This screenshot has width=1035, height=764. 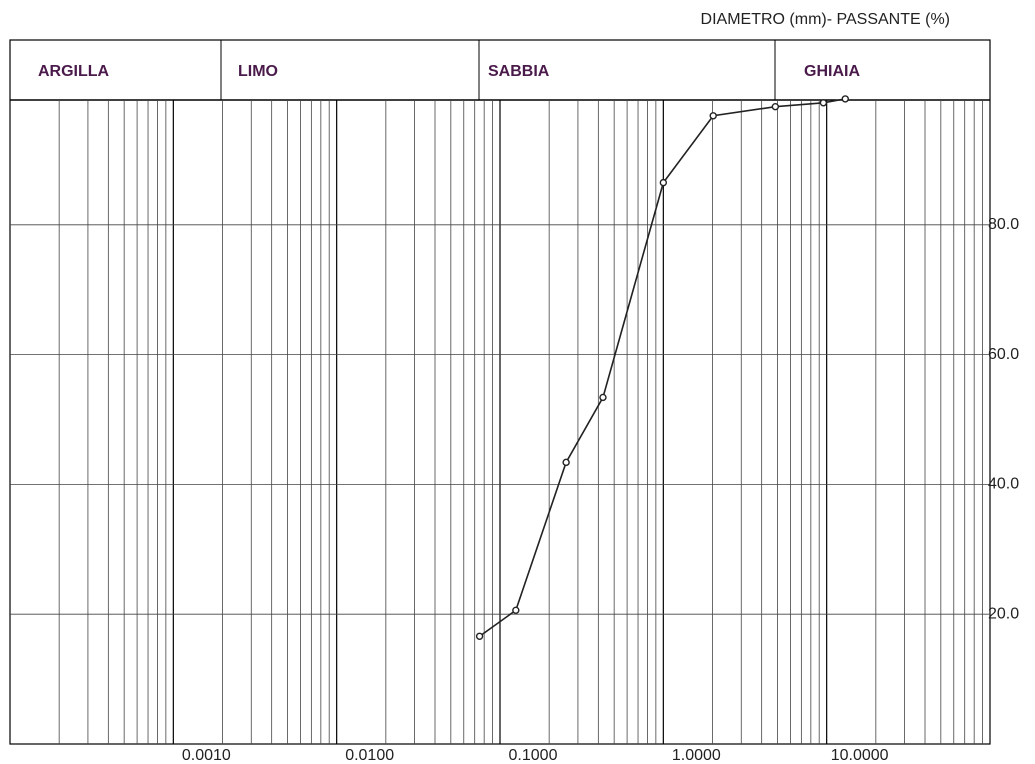 What do you see at coordinates (832, 71) in the screenshot?
I see `zone-label: GHIAIA` at bounding box center [832, 71].